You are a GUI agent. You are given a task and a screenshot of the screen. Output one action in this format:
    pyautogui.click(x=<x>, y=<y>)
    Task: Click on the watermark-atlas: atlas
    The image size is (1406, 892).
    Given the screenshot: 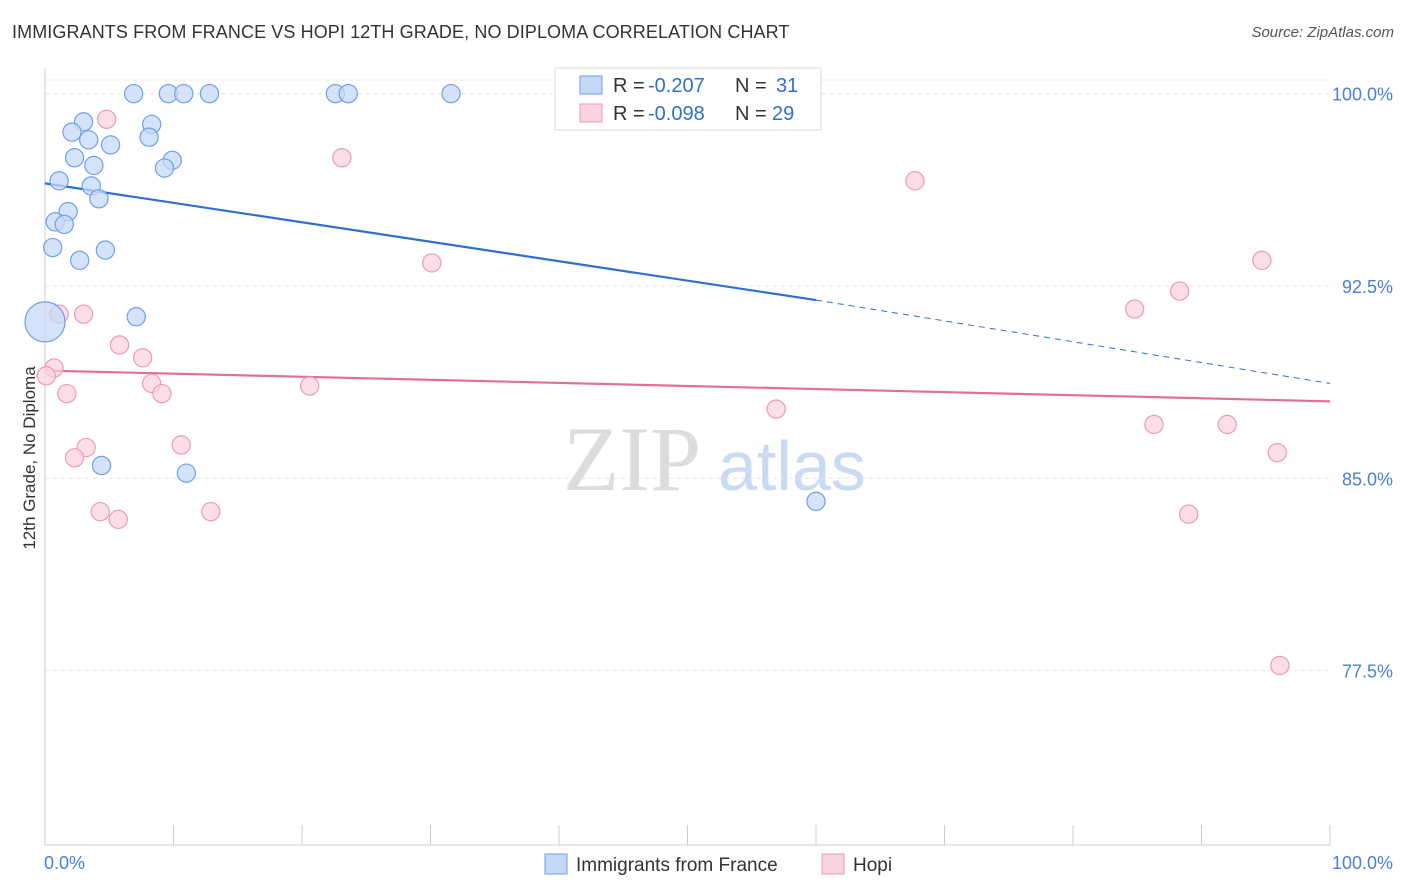 What is the action you would take?
    pyautogui.click(x=792, y=466)
    